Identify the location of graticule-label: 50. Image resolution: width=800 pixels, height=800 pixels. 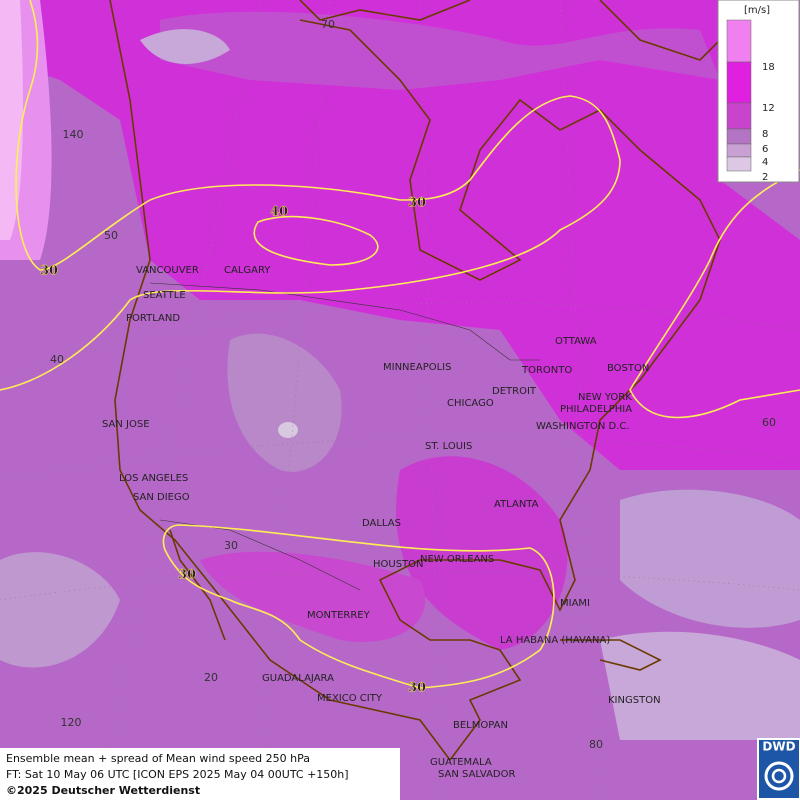
(111, 235).